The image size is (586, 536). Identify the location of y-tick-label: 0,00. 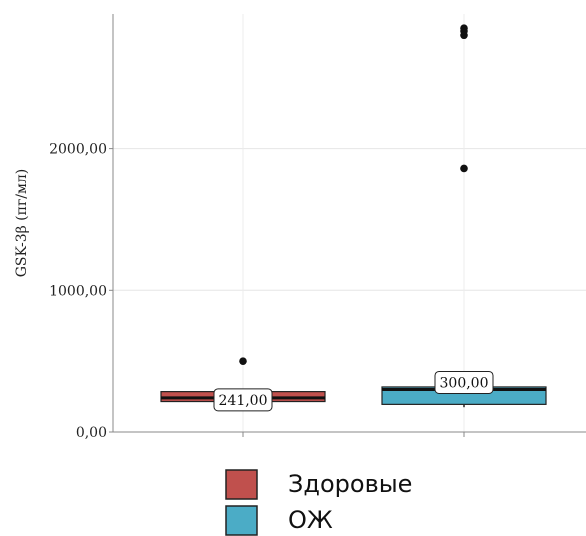
(91, 433).